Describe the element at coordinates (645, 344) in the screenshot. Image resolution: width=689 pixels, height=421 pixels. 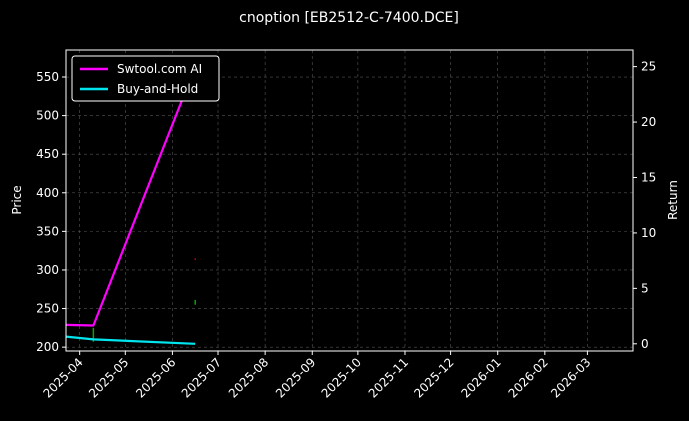
I see `y-right-tick-label: 0` at that location.